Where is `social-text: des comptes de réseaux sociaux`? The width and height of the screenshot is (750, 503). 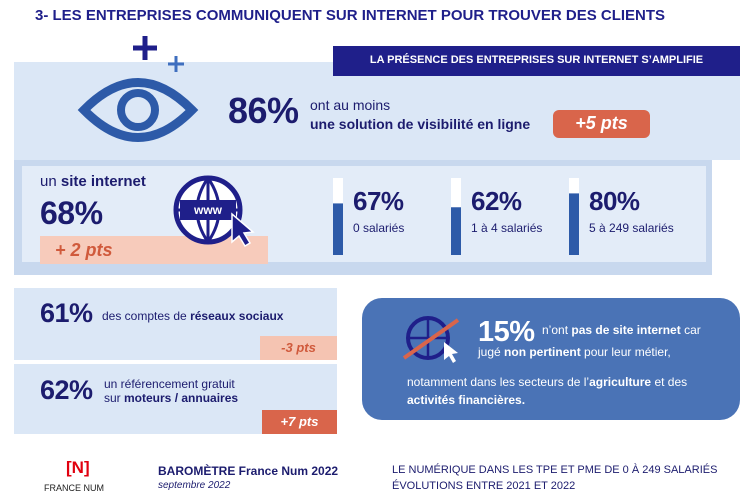 social-text: des comptes de réseaux sociaux is located at coordinates (192, 316).